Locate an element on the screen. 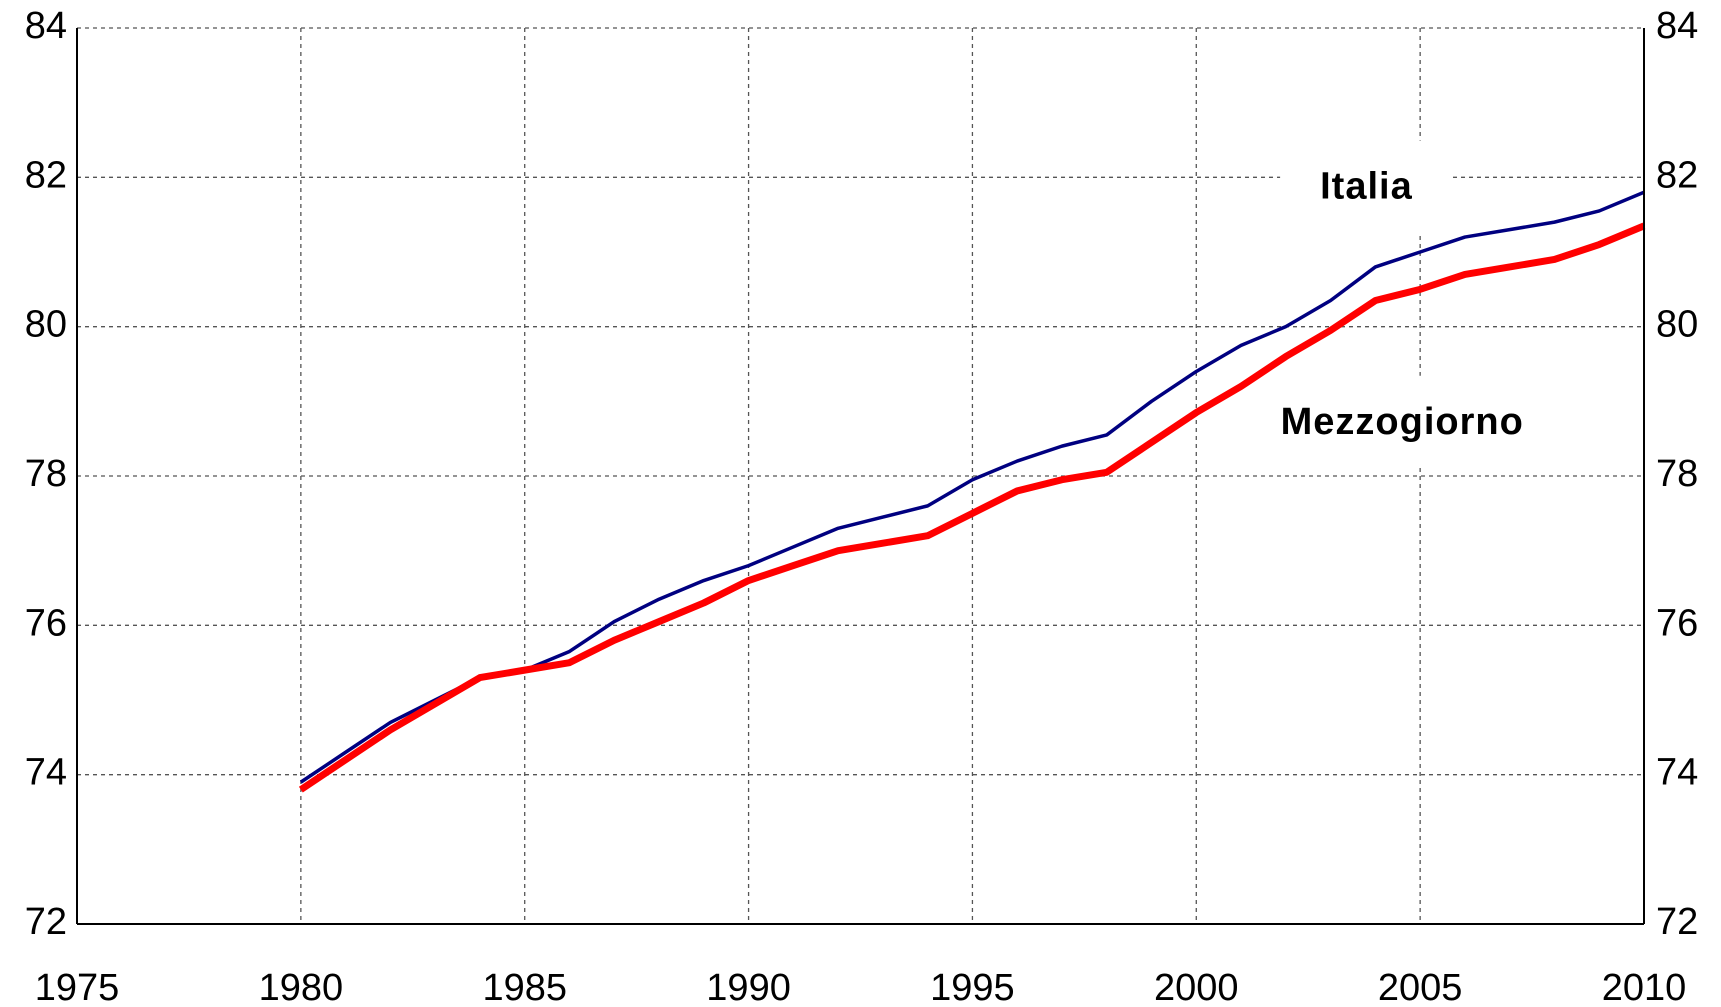  x-tick-label: 1985 is located at coordinates (524, 987).